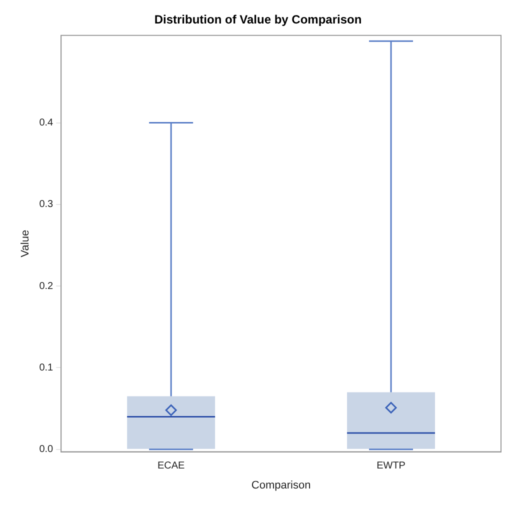 This screenshot has width=513, height=506. What do you see at coordinates (281, 485) in the screenshot?
I see `x-axis-title: Comparison` at bounding box center [281, 485].